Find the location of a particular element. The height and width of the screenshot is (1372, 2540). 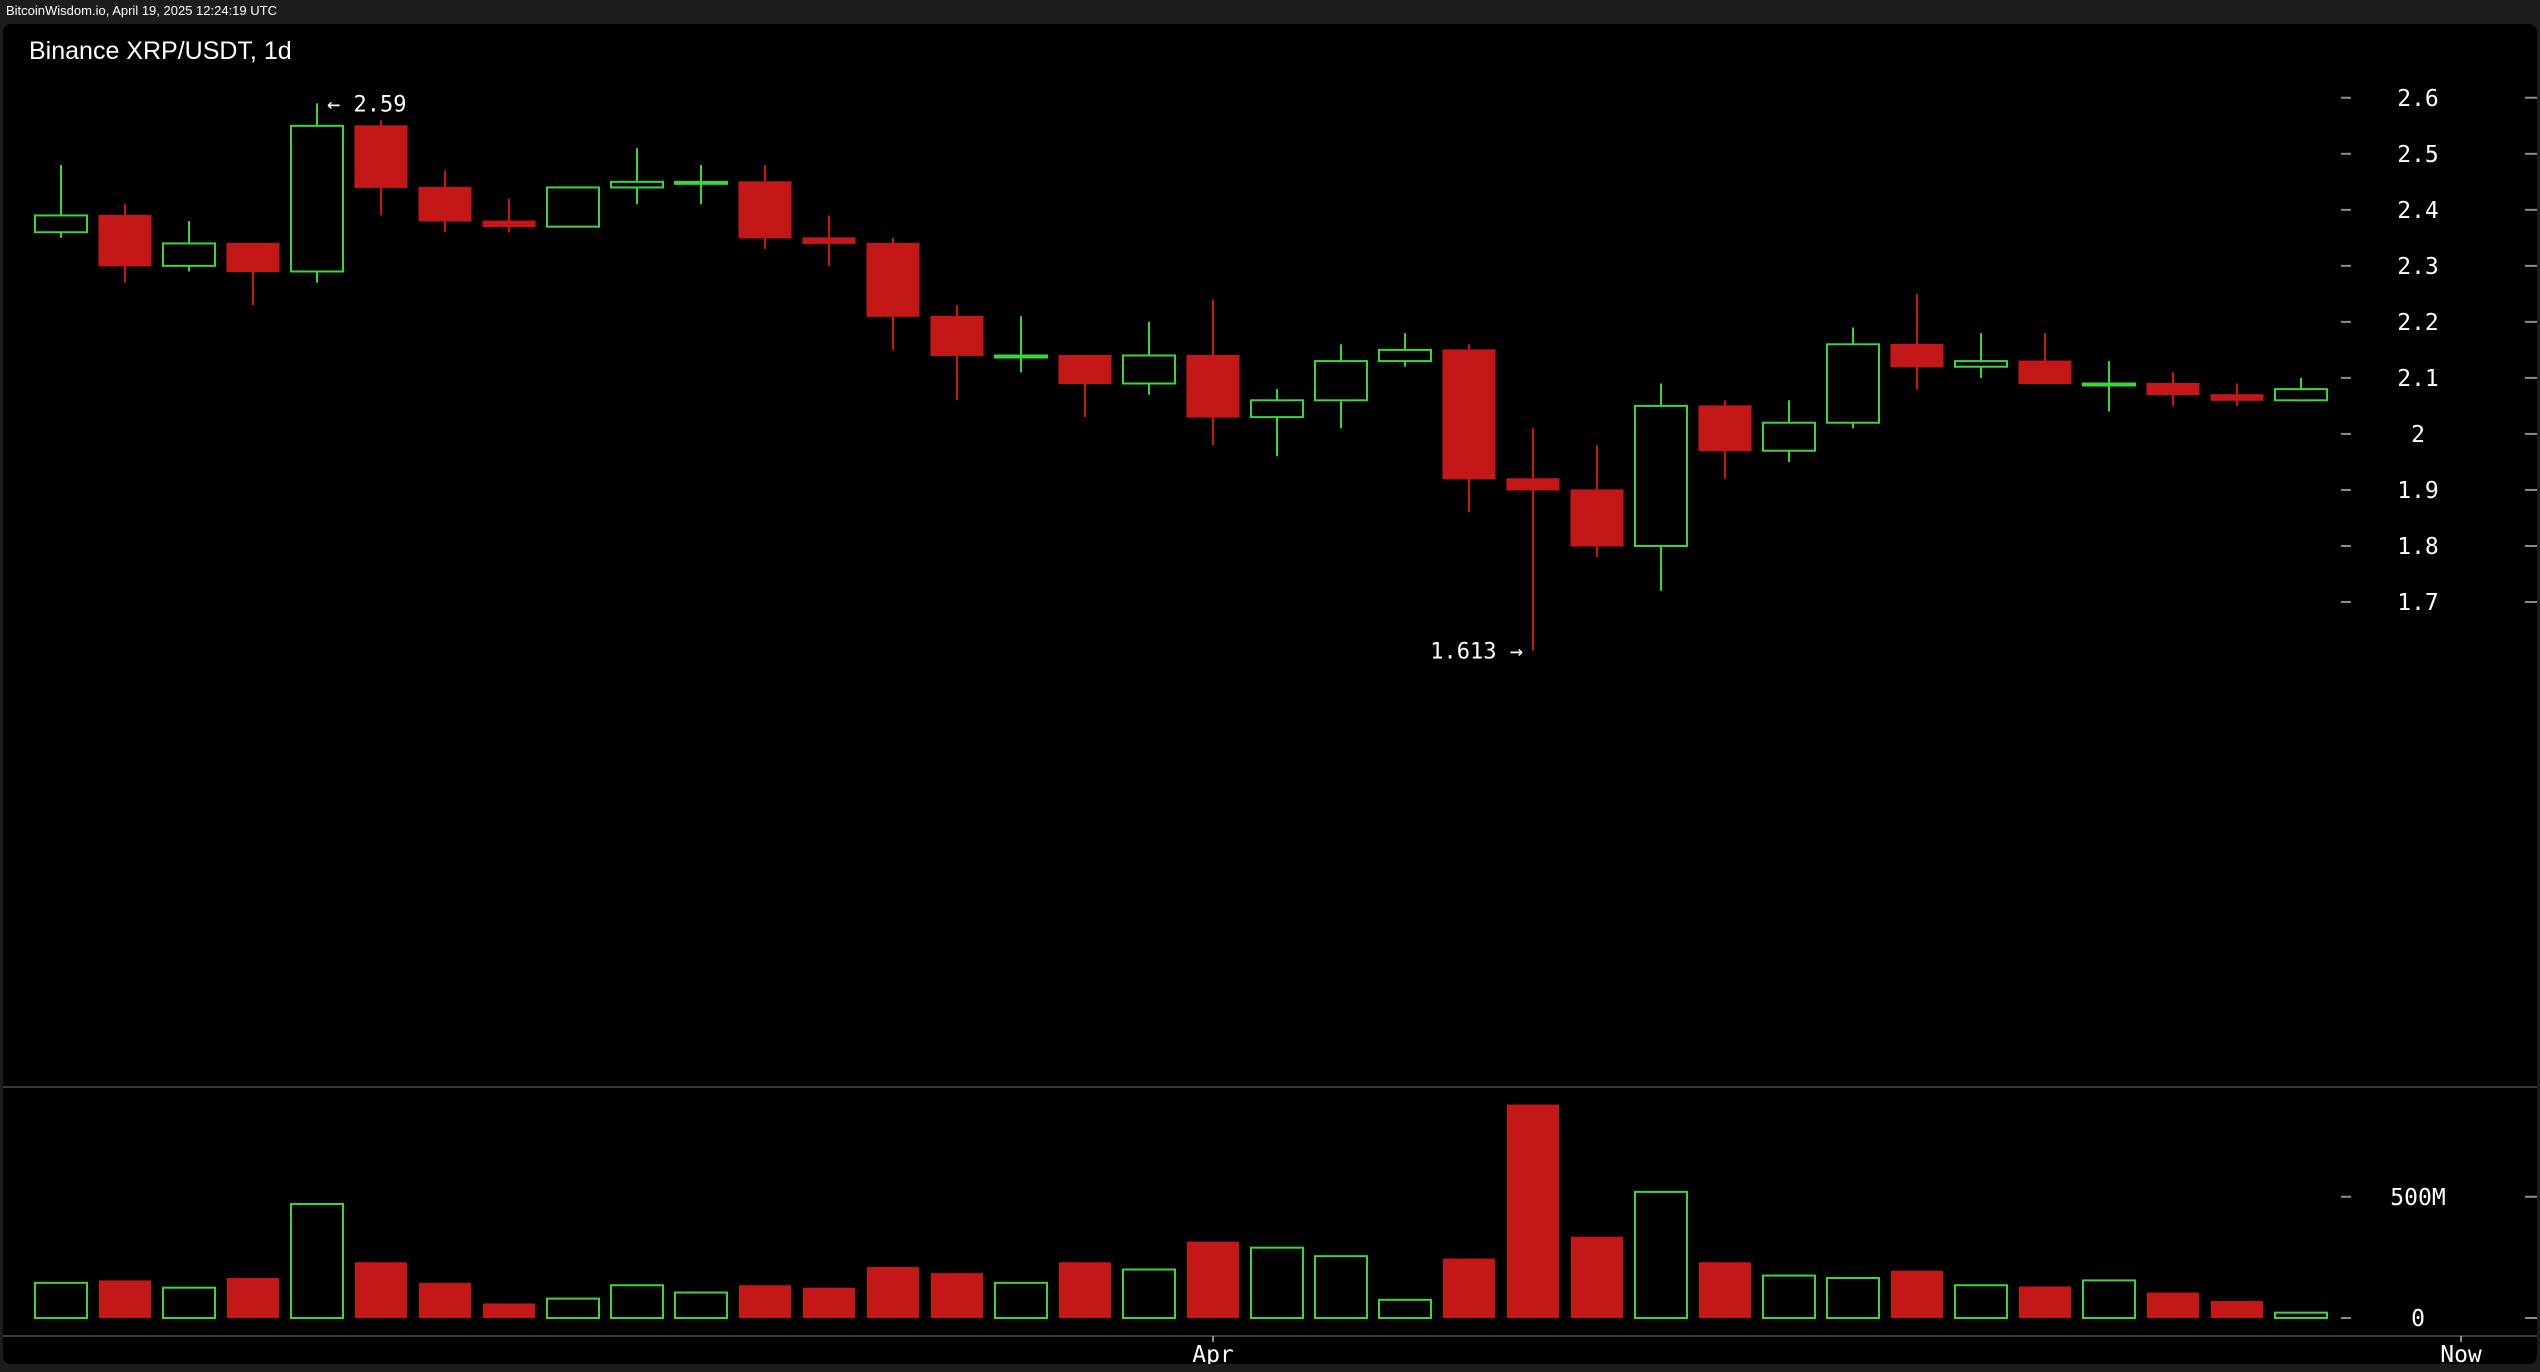

time-tick-label: Apr is located at coordinates (1213, 1353).